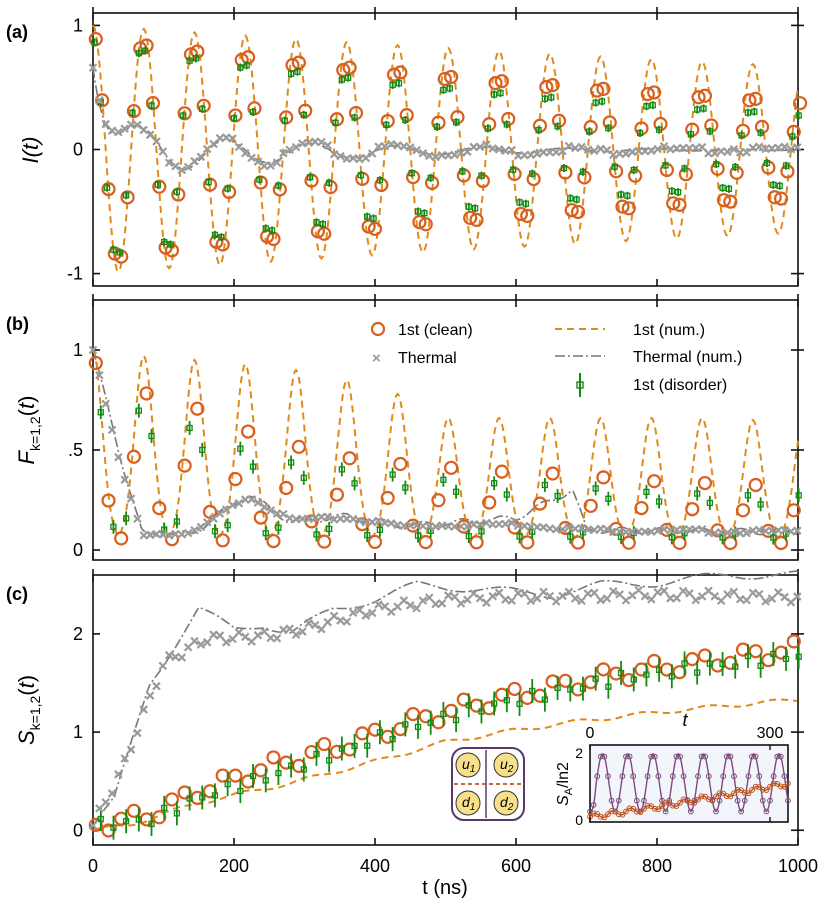 Image resolution: width=830 pixels, height=911 pixels. Describe the element at coordinates (687, 357) in the screenshot. I see `svg-text: Thermal (num.)` at that location.